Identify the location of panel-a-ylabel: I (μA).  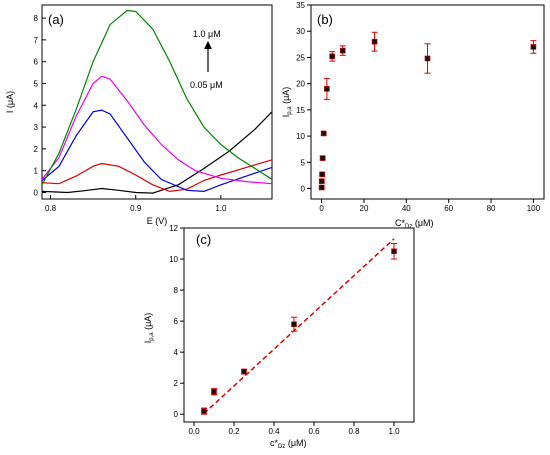
(10, 102).